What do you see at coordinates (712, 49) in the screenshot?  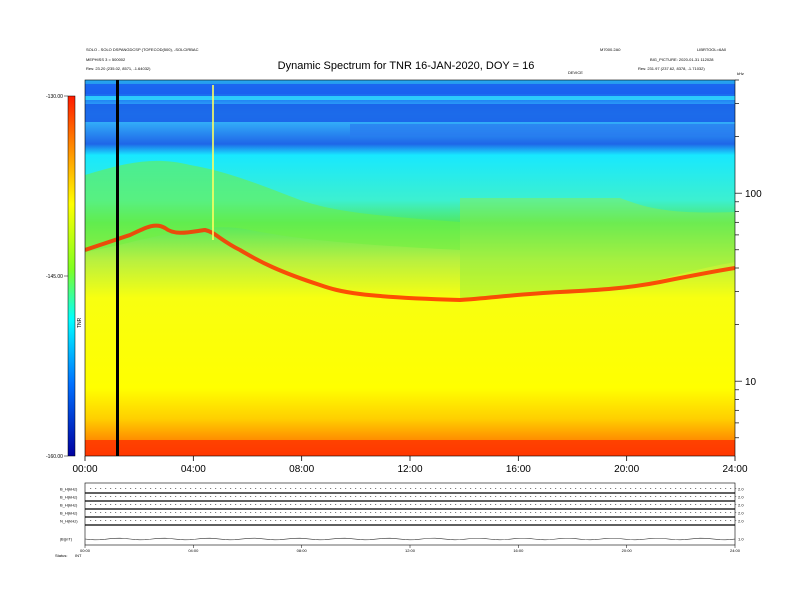 I see `header-top-right-2: LIBRTOOL=6A0` at bounding box center [712, 49].